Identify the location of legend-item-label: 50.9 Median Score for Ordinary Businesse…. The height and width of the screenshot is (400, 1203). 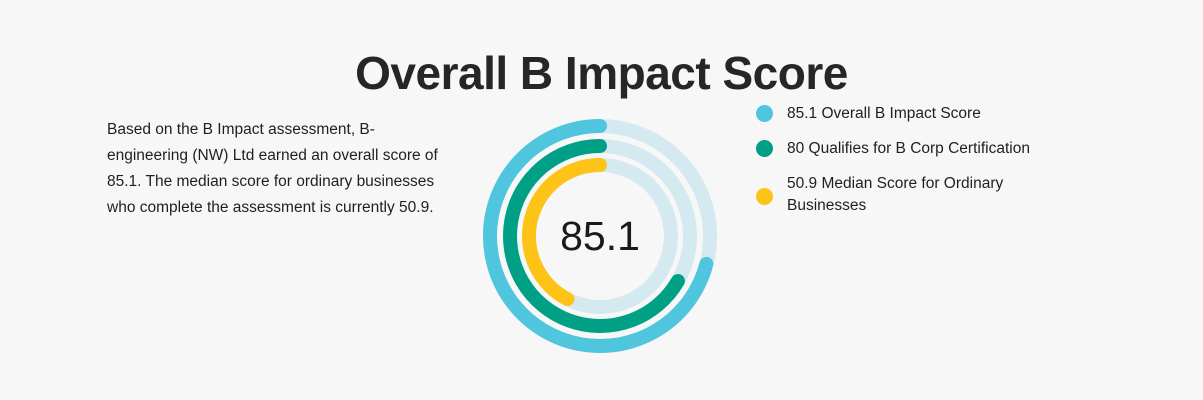
(895, 194).